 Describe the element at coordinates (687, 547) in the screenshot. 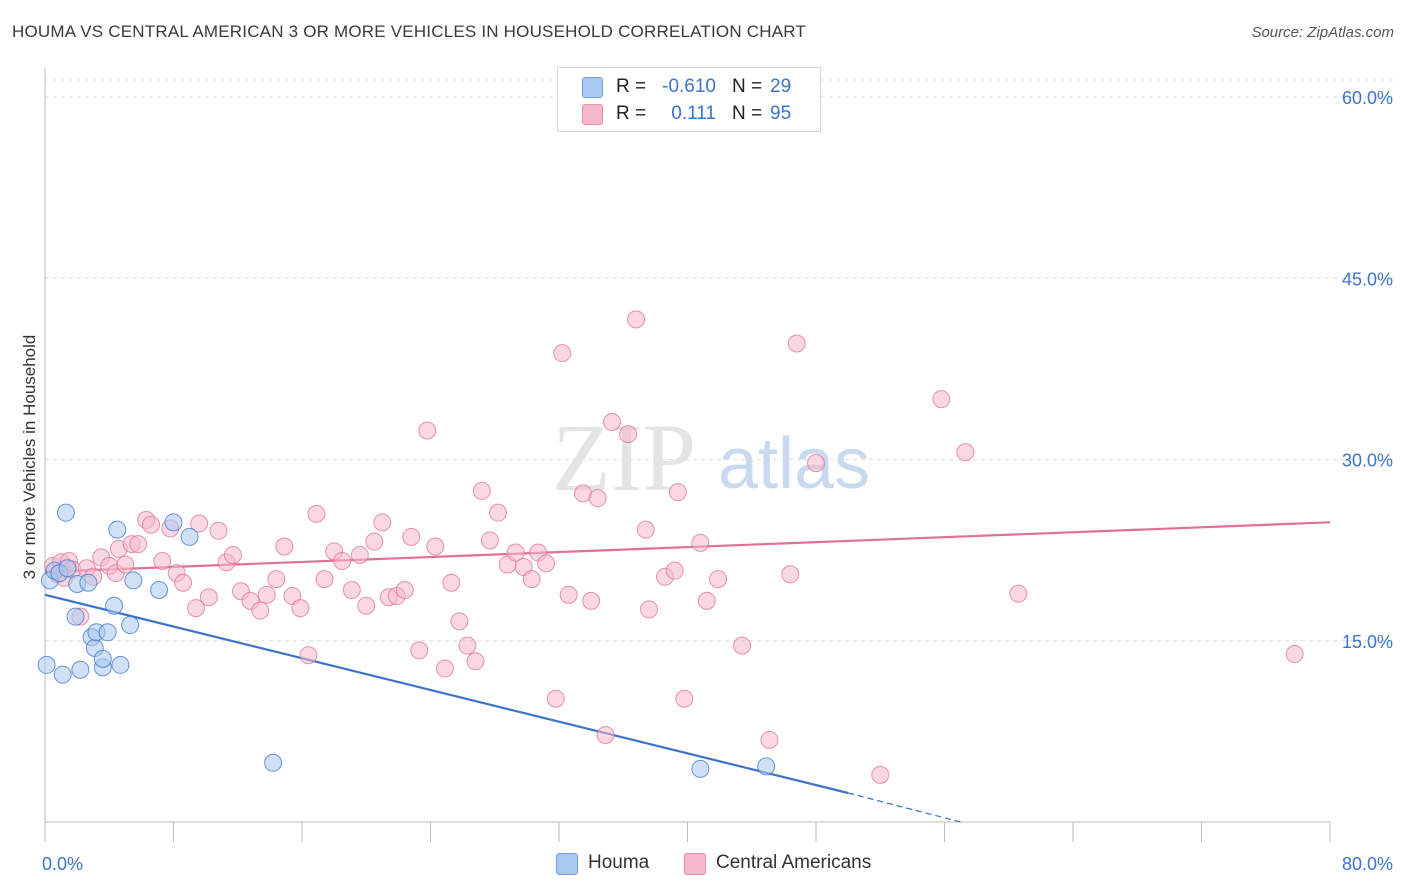

I see `trend-line` at that location.